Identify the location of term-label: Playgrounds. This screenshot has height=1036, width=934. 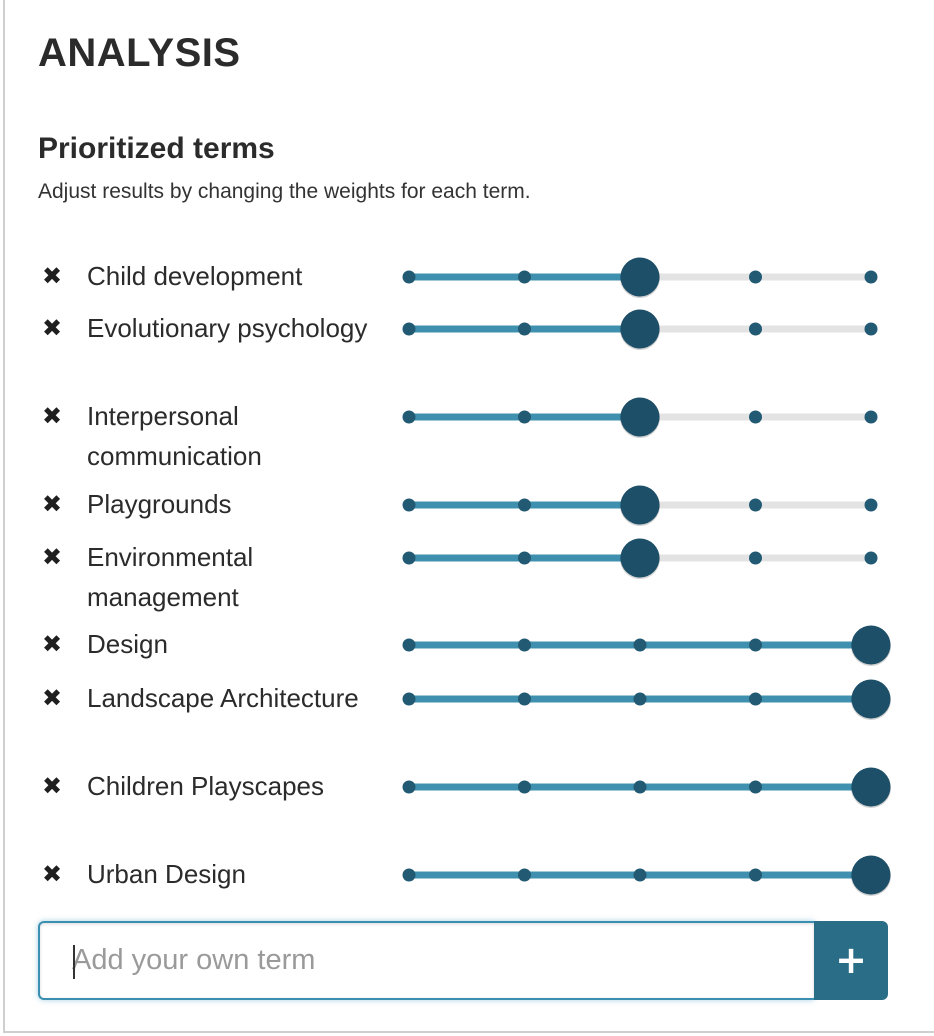
(159, 504).